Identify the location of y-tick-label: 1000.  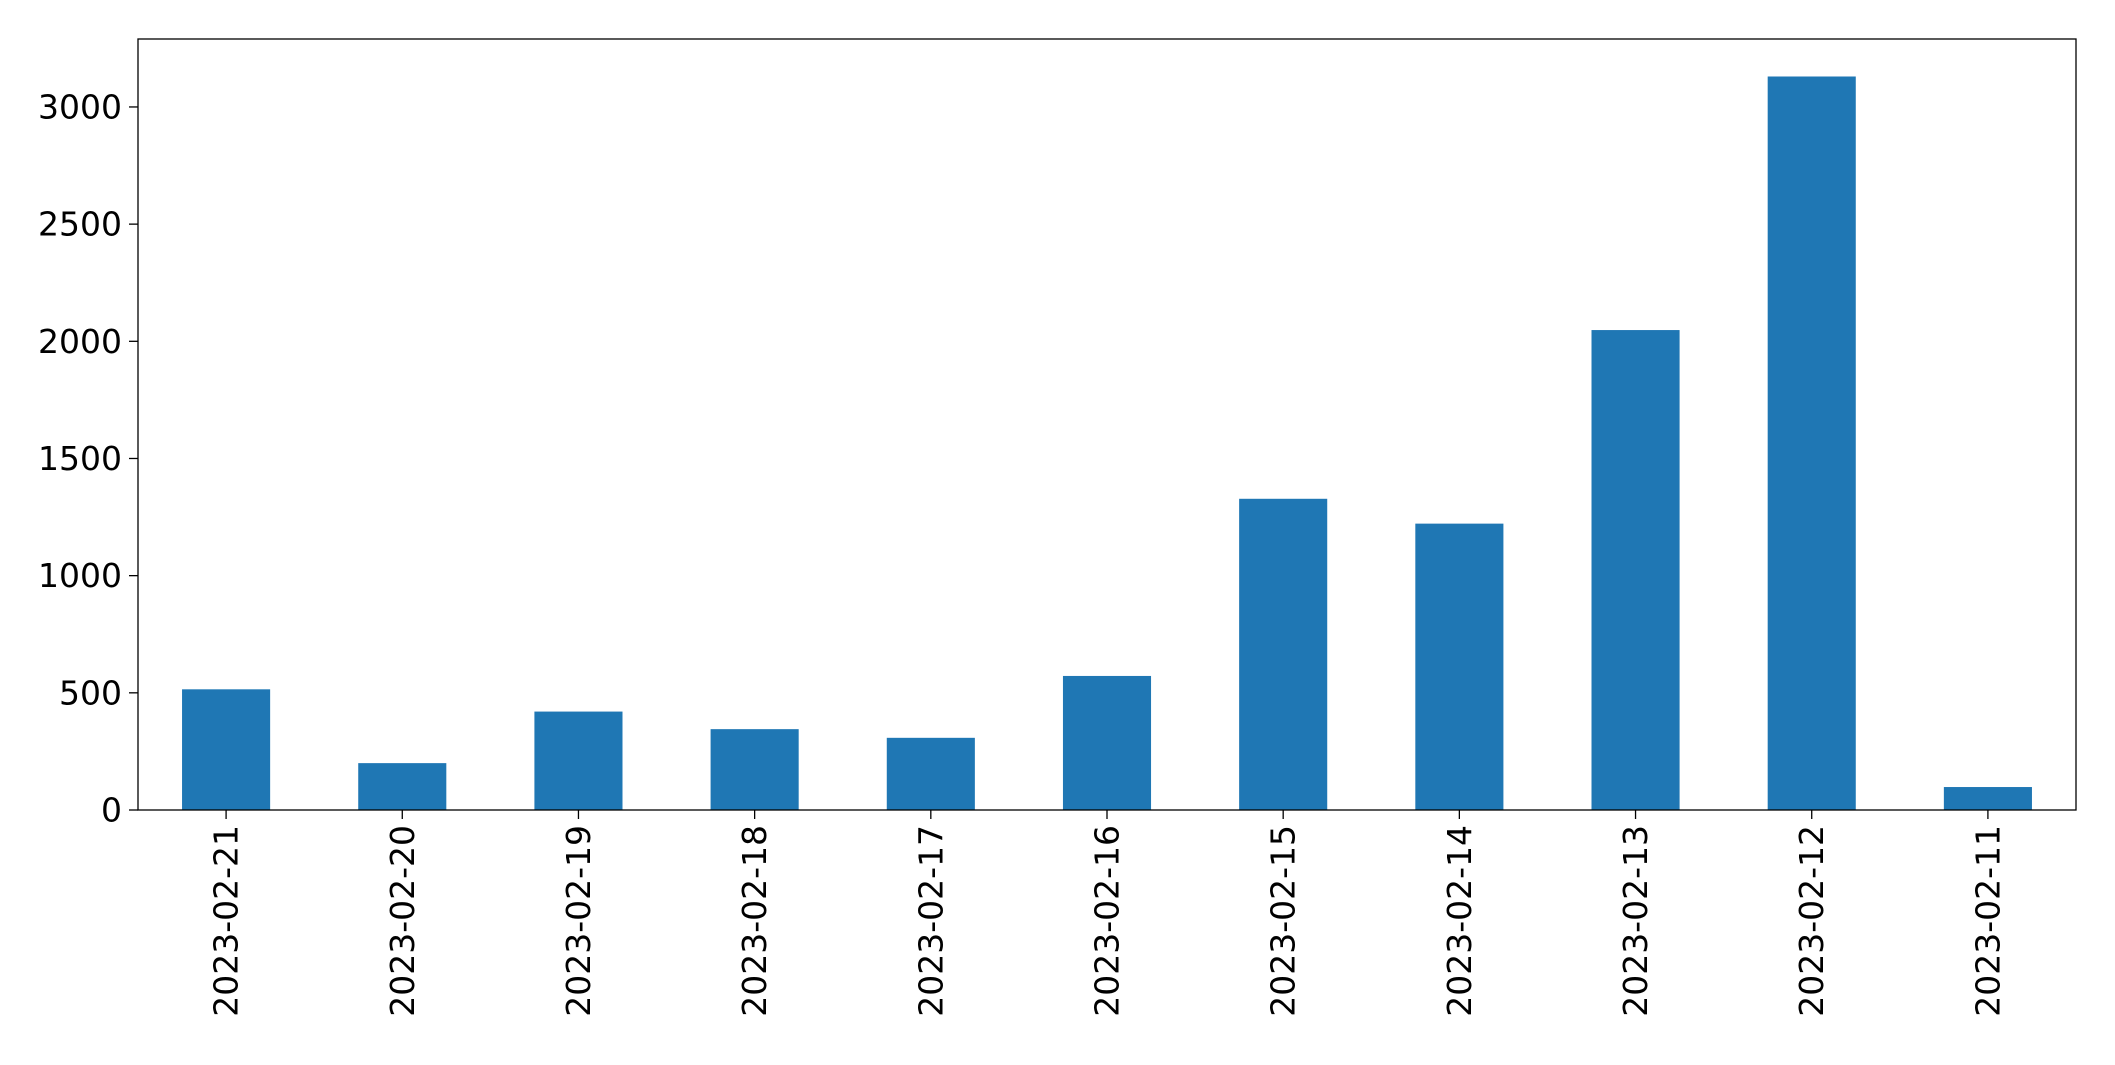
(80, 575).